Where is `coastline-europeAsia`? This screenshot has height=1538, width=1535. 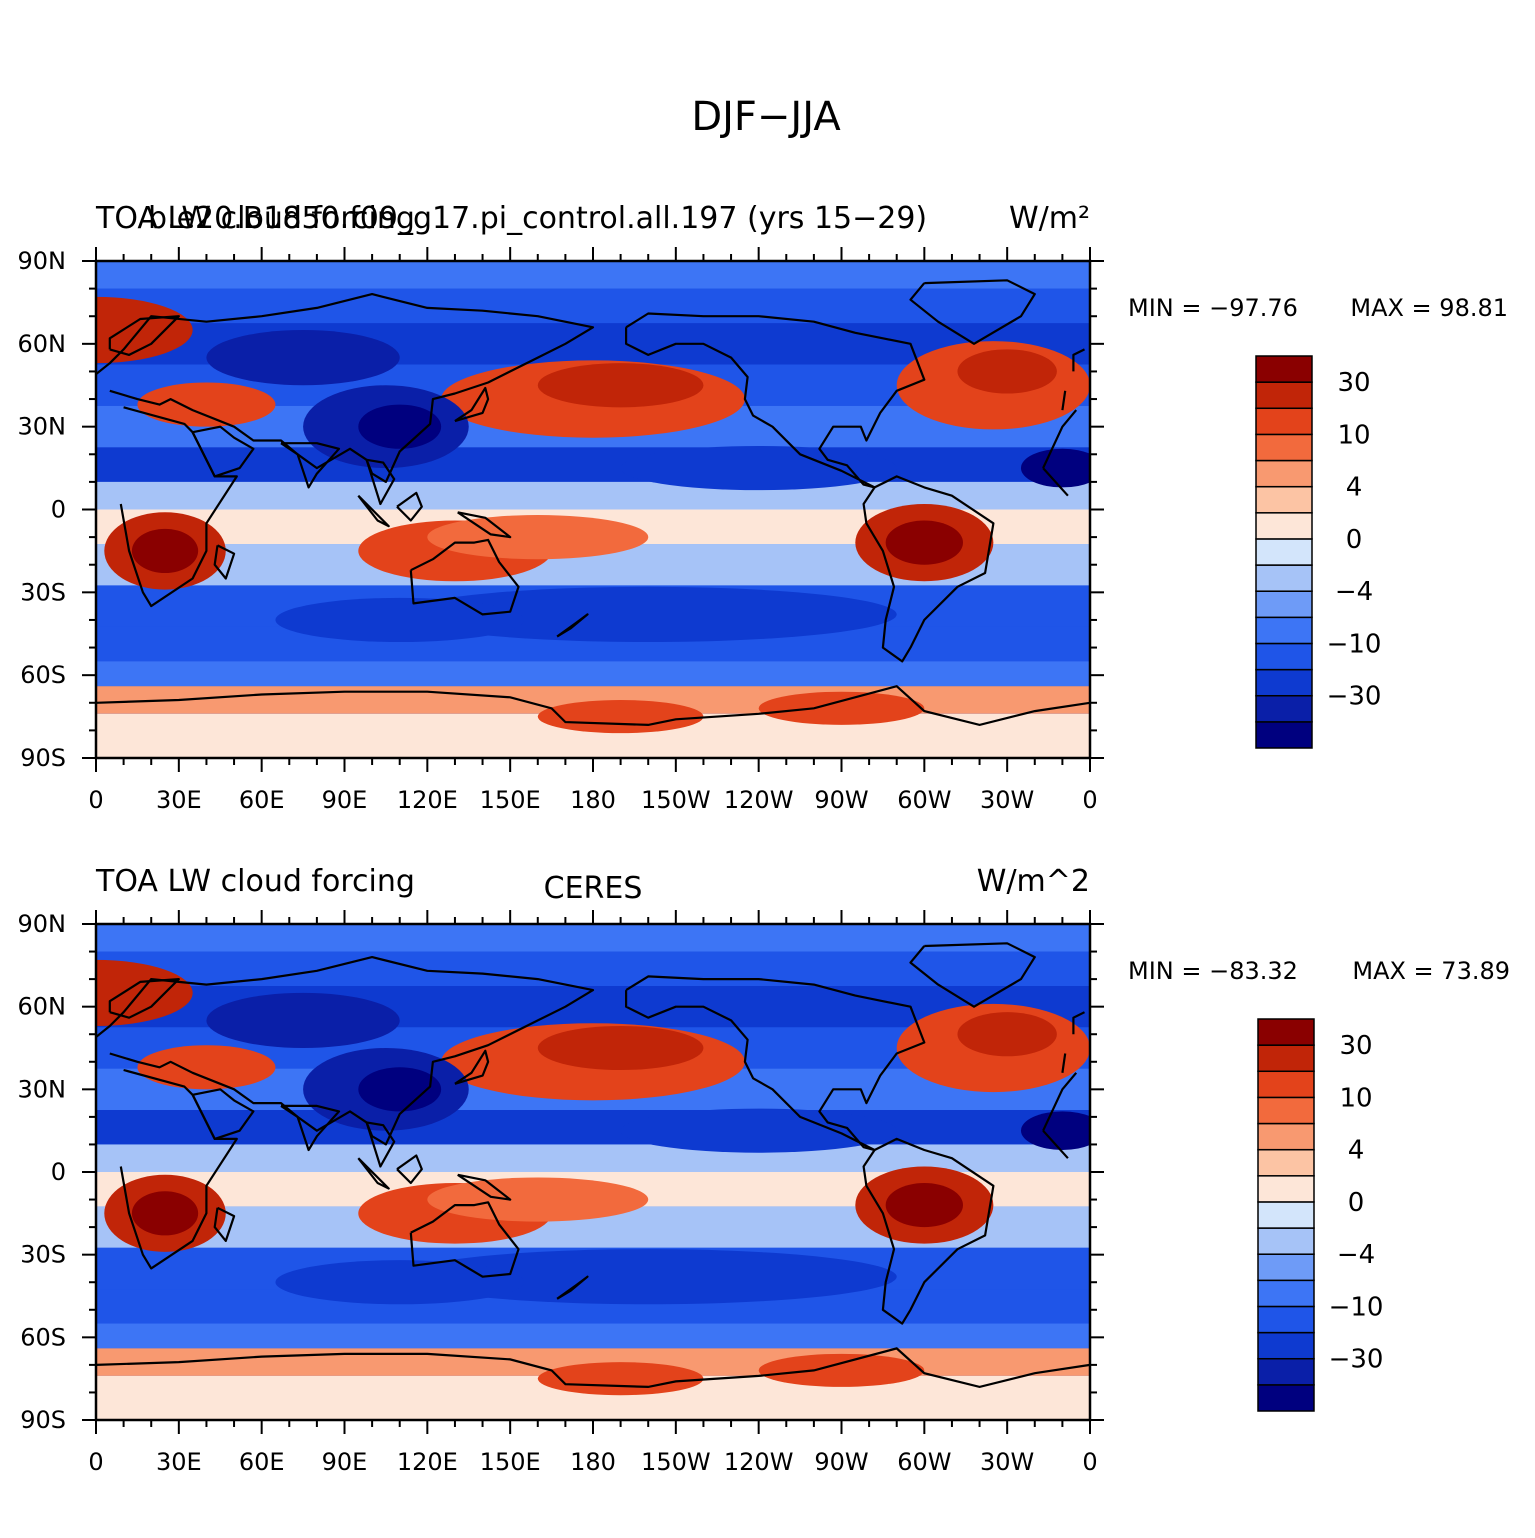
coastline-europeAsia is located at coordinates (581, 388).